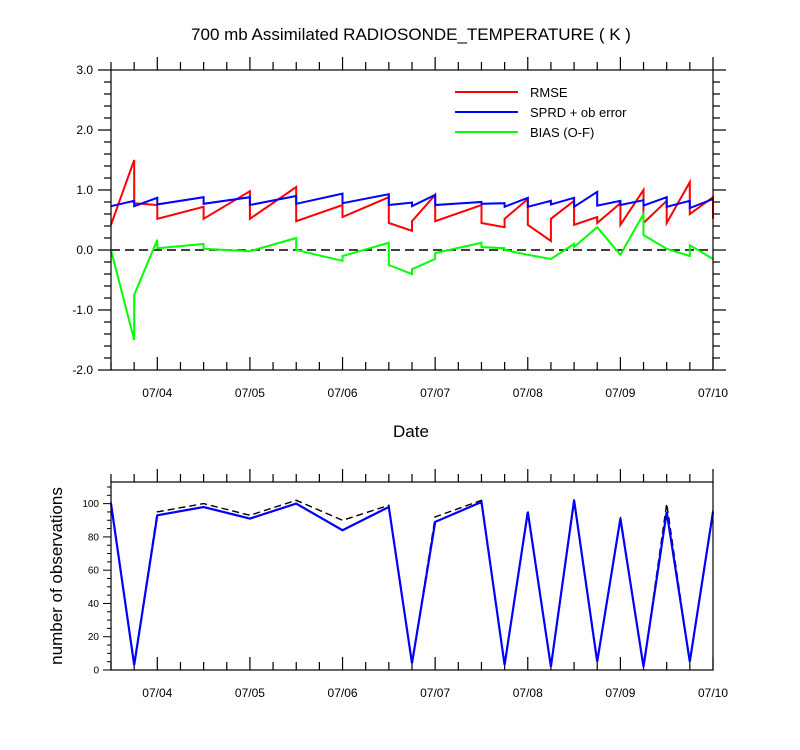 The height and width of the screenshot is (750, 800). I want to click on bottom-x-tick-label: 07/08, so click(528, 693).